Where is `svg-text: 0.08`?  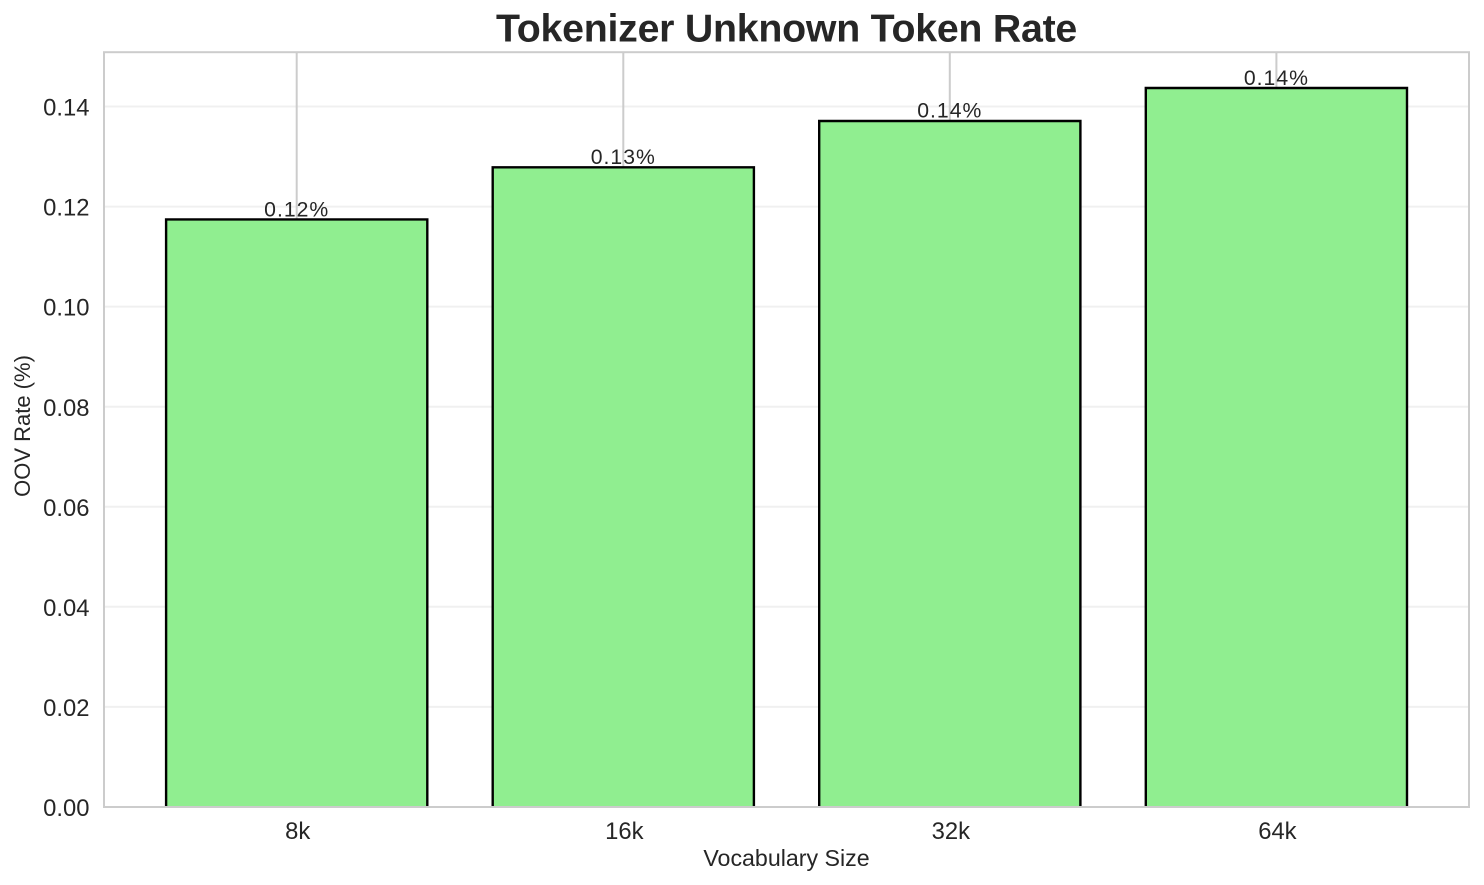 svg-text: 0.08 is located at coordinates (66, 408).